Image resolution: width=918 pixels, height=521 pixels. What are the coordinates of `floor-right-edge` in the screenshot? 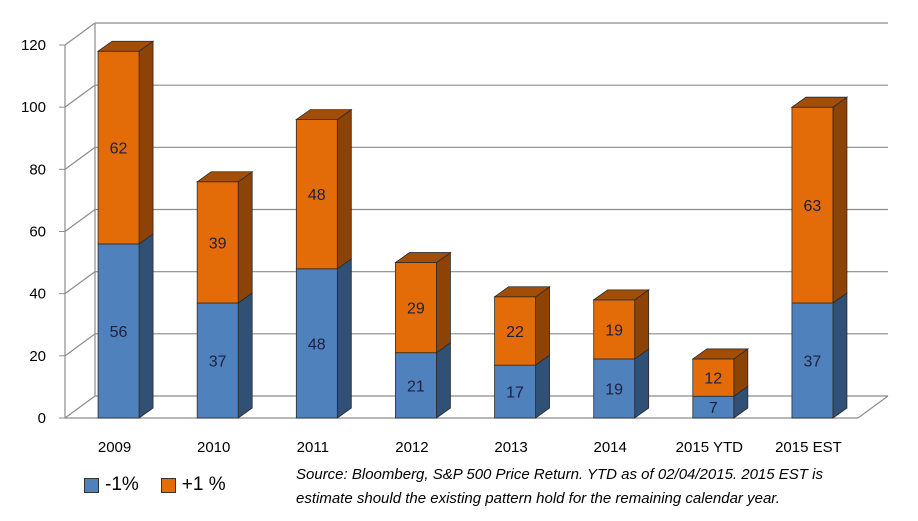 It's located at (873, 407).